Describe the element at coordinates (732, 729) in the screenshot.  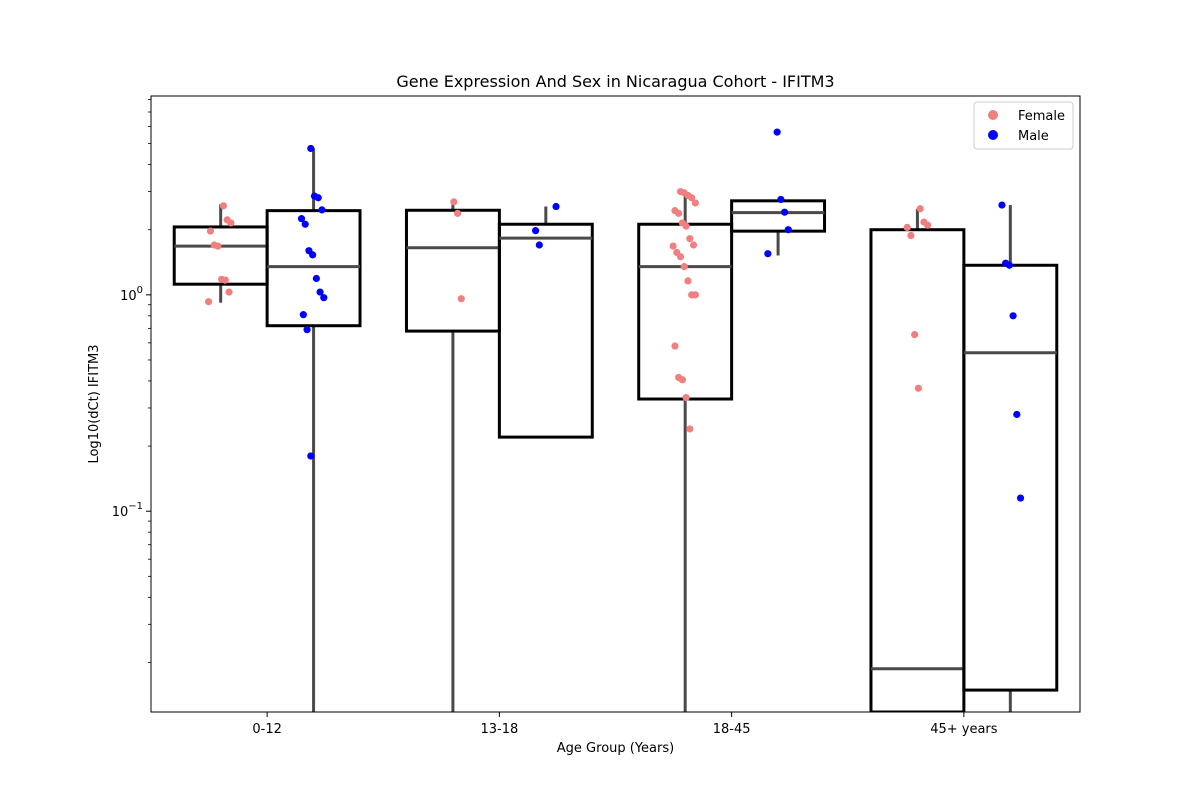
I see `x-tick-label: 18-45` at that location.